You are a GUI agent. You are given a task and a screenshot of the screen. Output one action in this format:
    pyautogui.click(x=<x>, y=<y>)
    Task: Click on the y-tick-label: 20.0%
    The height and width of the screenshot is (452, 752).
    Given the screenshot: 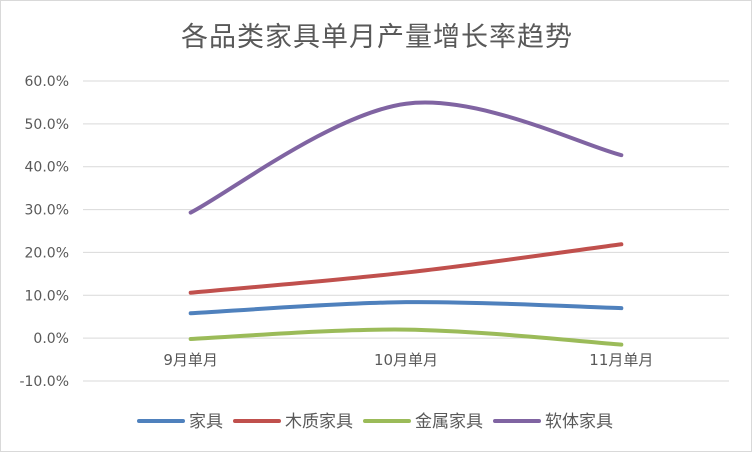 What is the action you would take?
    pyautogui.click(x=47, y=253)
    